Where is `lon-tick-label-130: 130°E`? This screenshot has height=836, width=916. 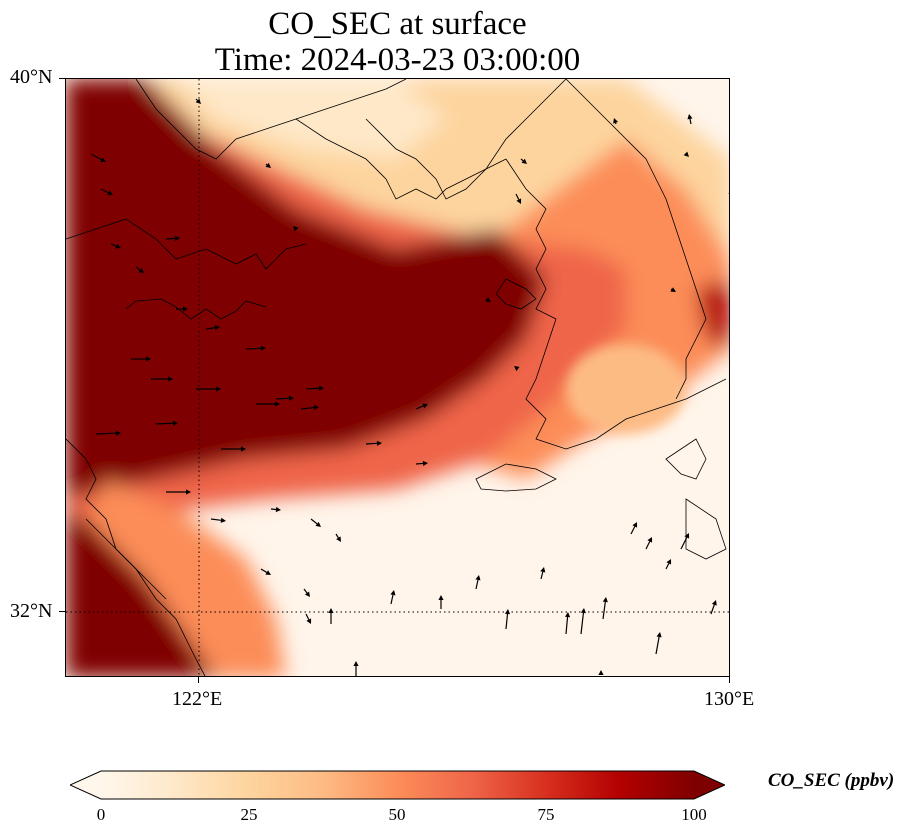 lon-tick-label-130: 130°E is located at coordinates (729, 699).